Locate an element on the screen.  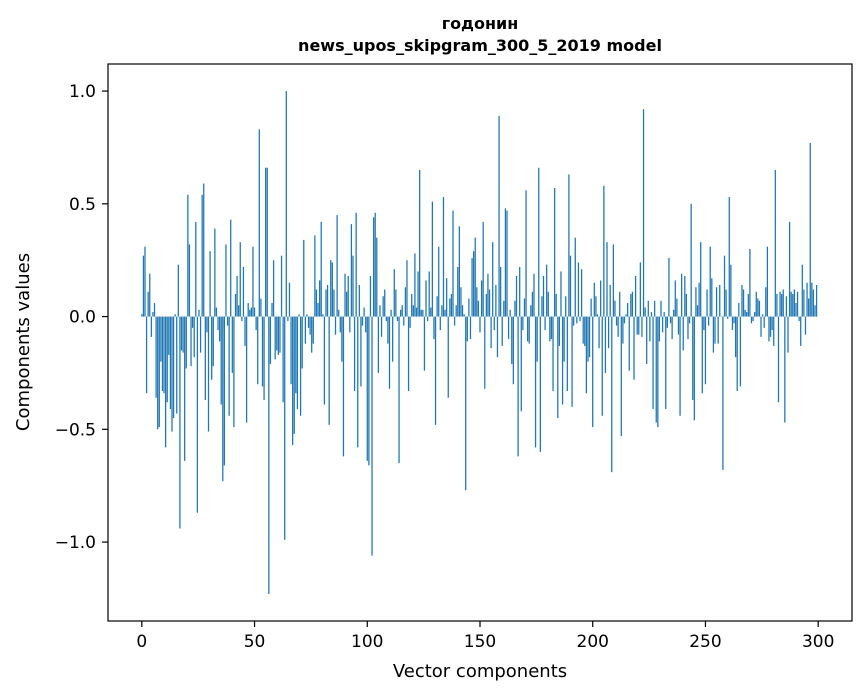
x-tick-label: 250 is located at coordinates (705, 642).